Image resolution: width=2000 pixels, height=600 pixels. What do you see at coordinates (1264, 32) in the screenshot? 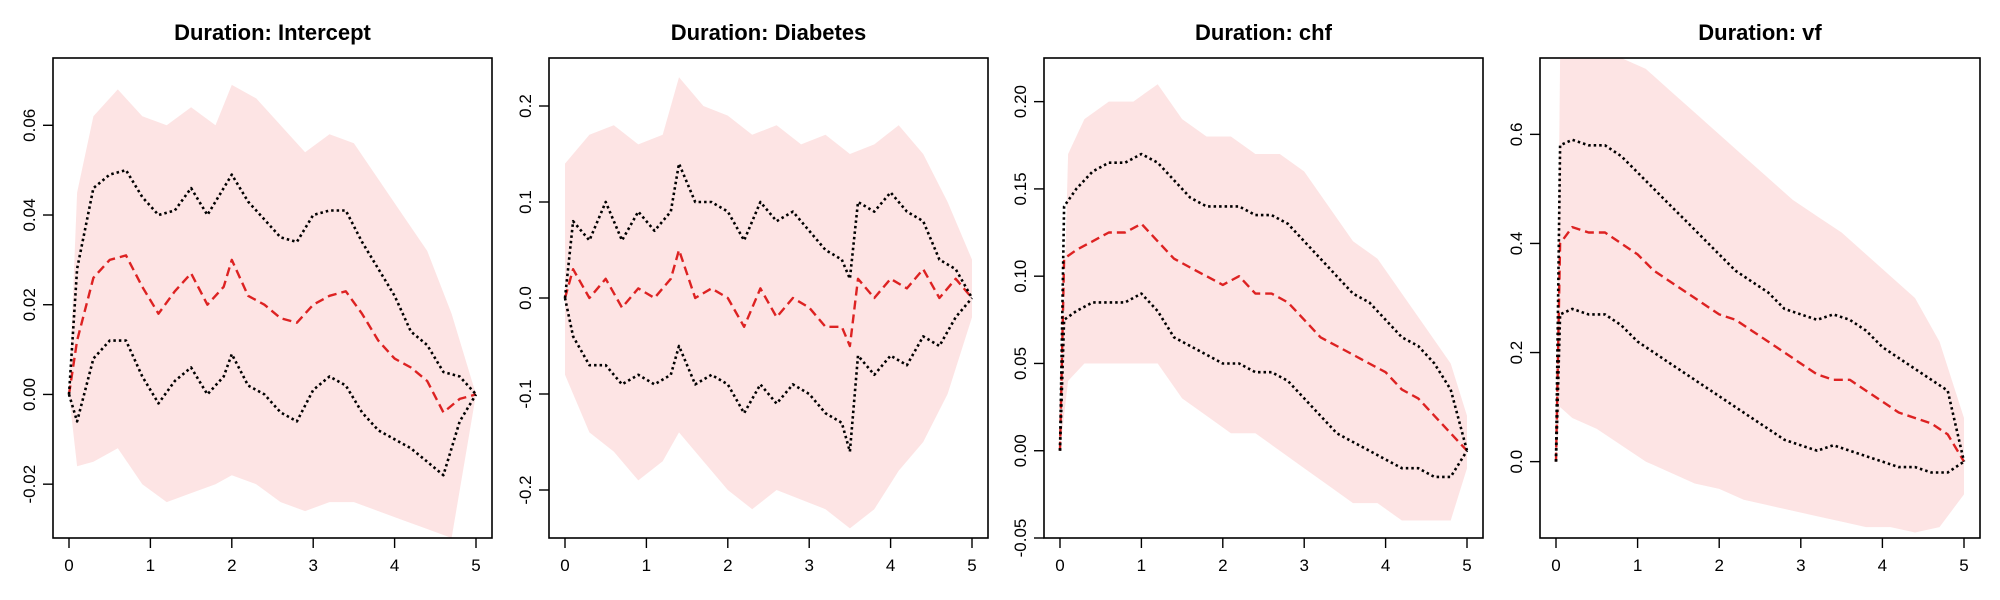
I see `panel-title: Duration: chf` at bounding box center [1264, 32].